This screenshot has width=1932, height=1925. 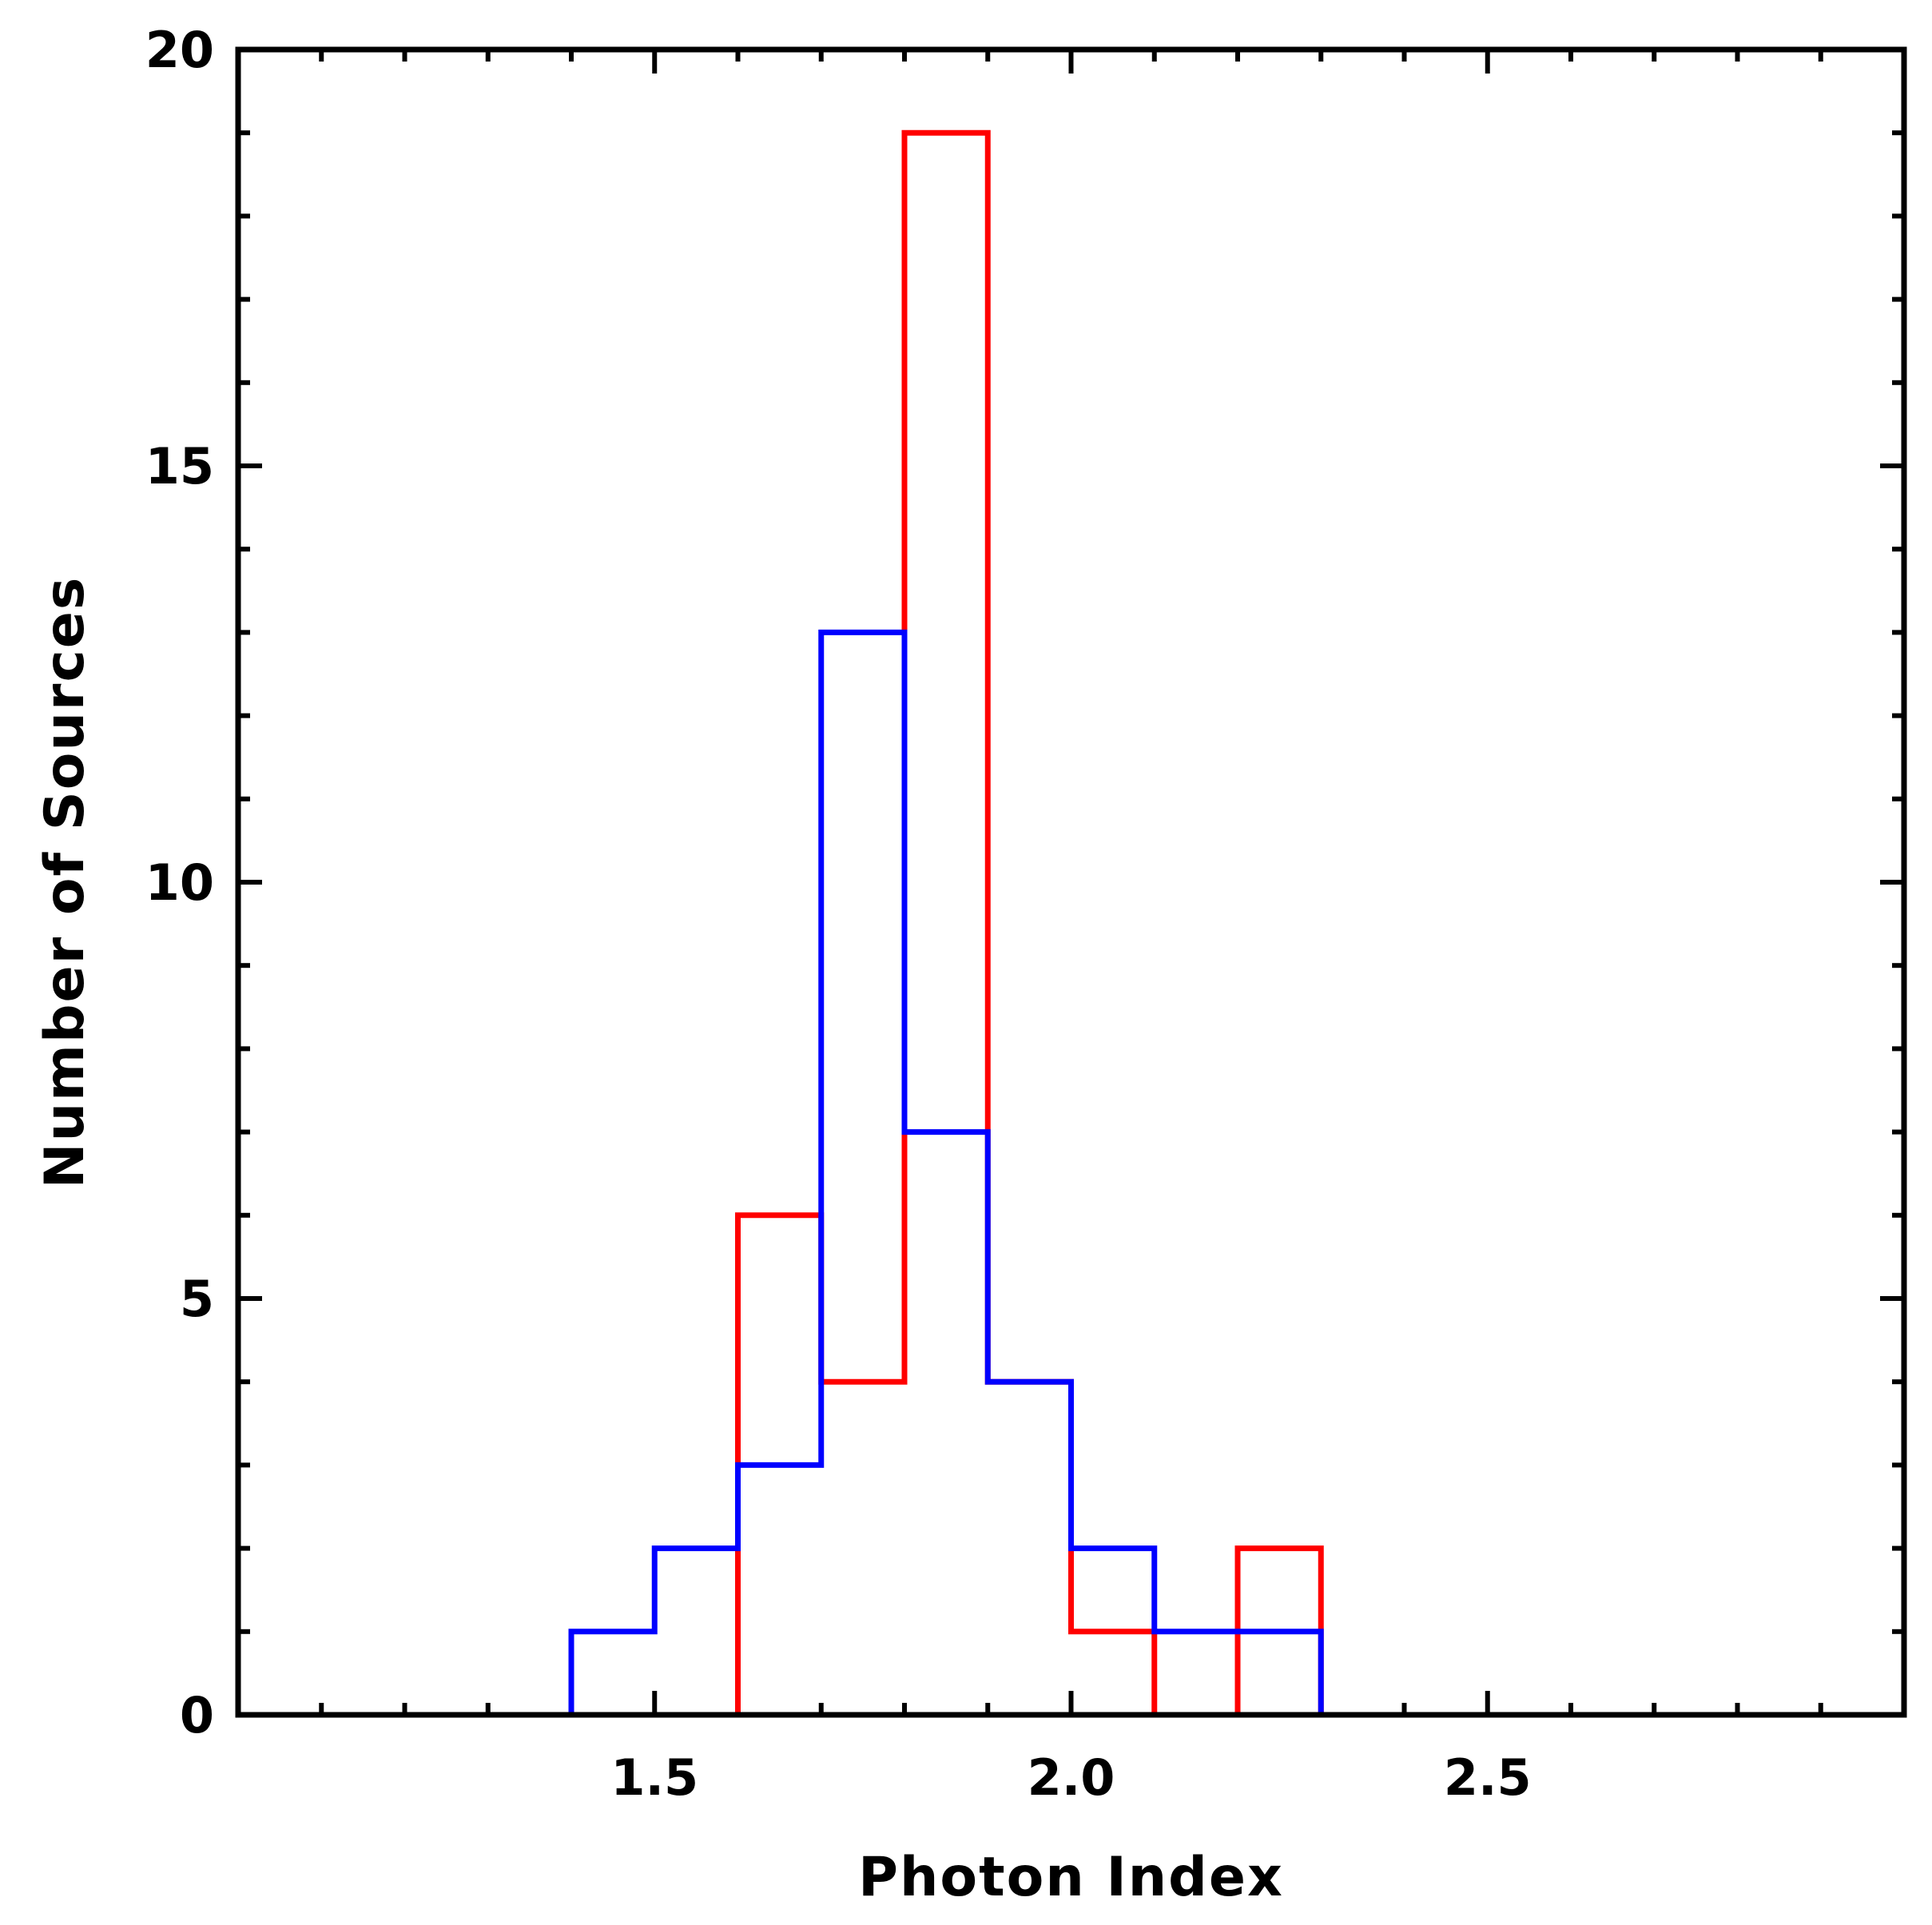 I want to click on y-axis-title: Number of Sources, so click(x=65, y=882).